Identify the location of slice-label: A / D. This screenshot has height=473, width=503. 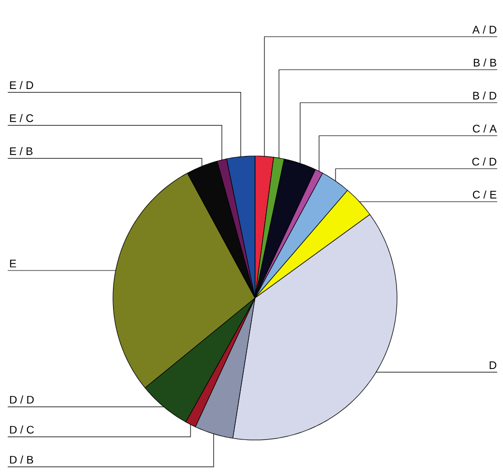
(484, 29).